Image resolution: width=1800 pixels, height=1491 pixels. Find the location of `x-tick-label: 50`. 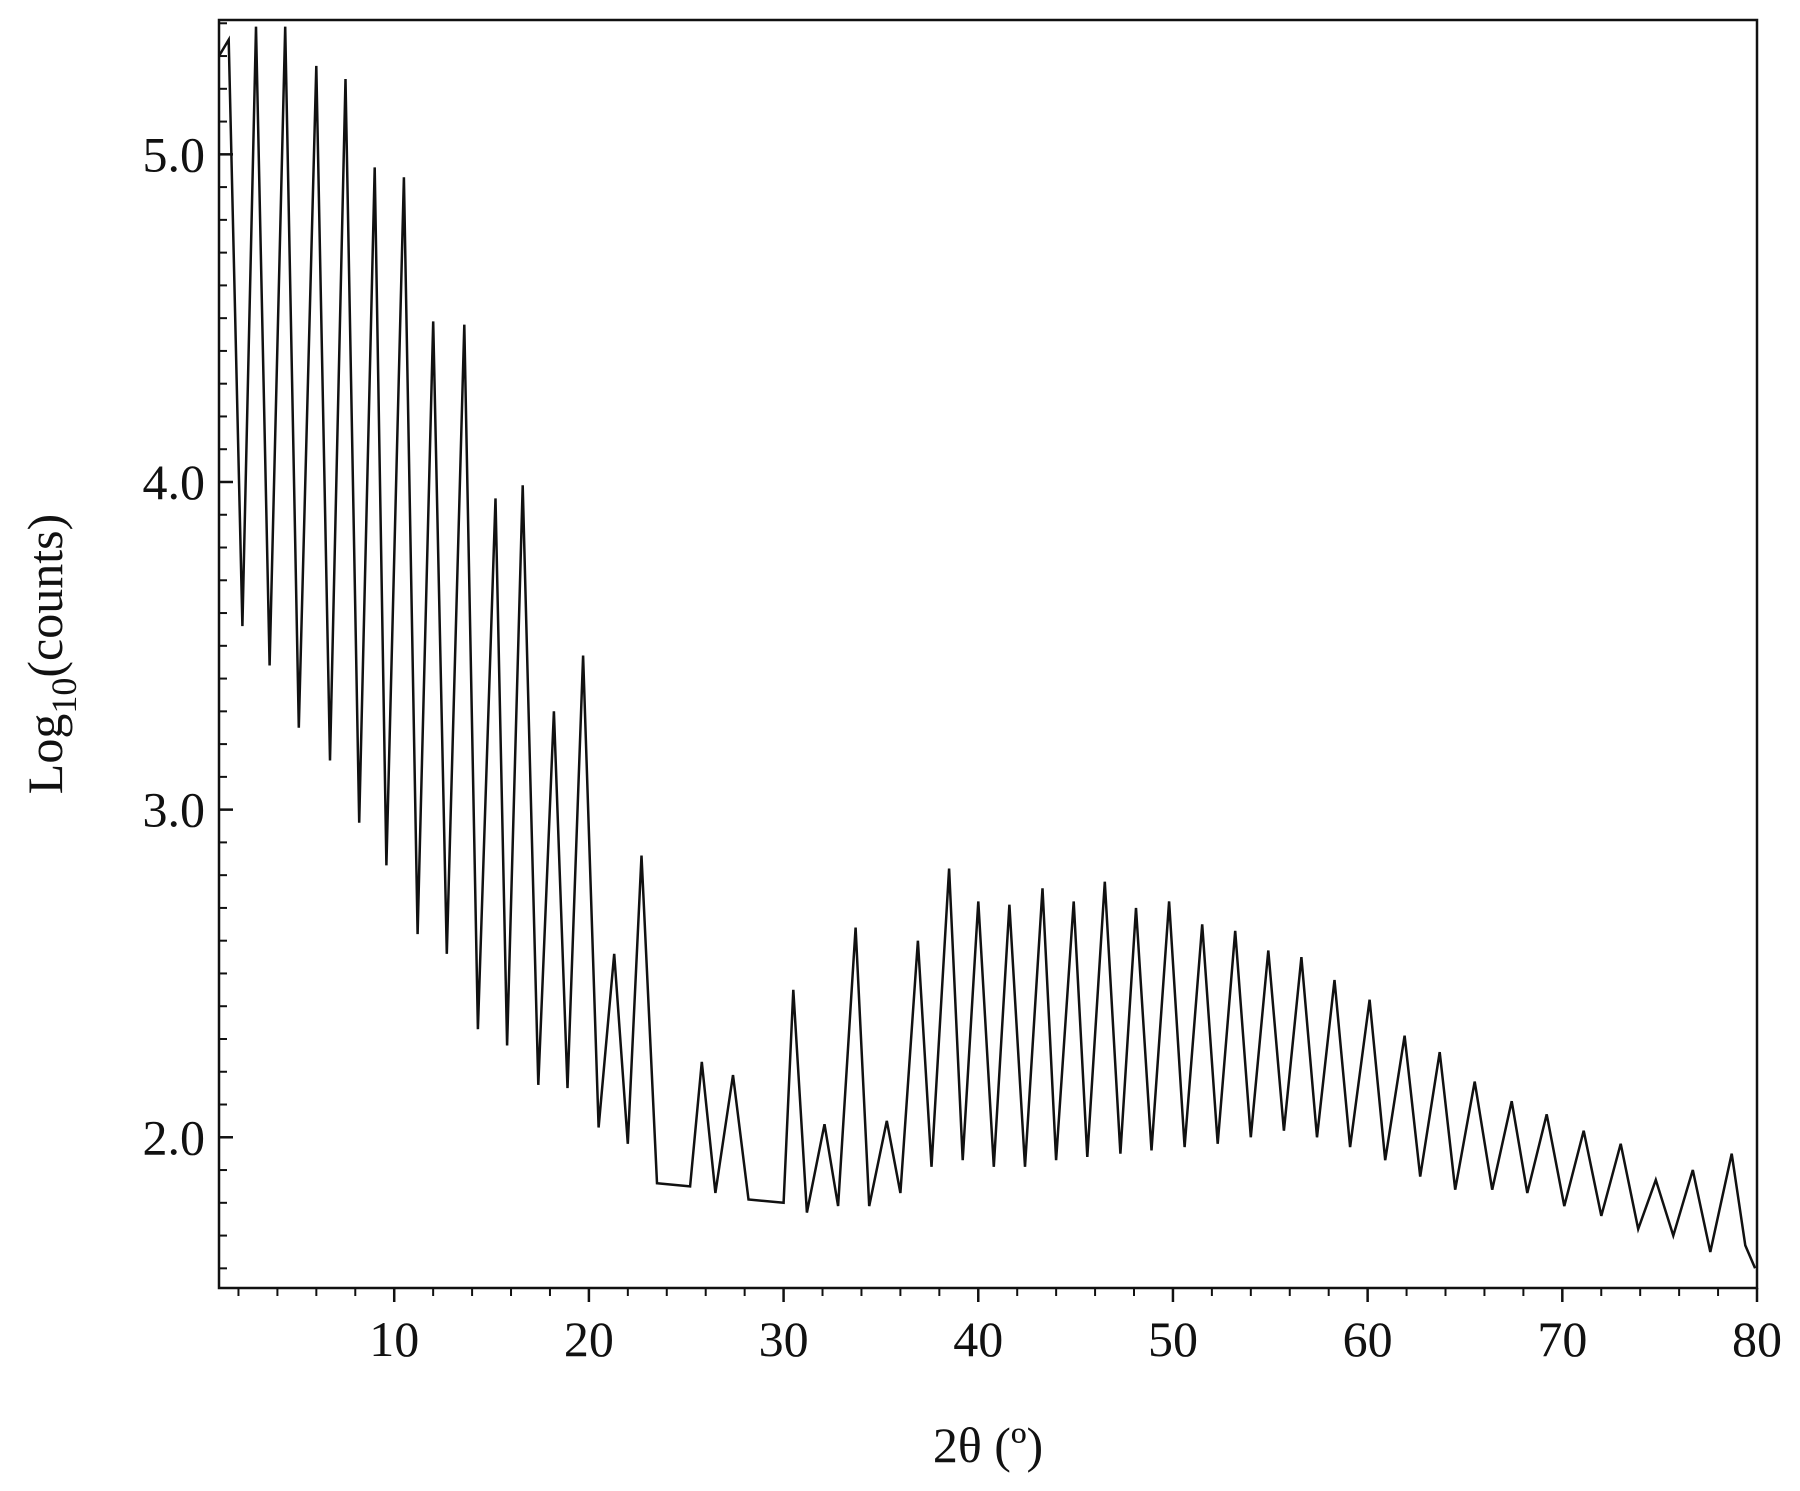

x-tick-label: 50 is located at coordinates (1173, 1339).